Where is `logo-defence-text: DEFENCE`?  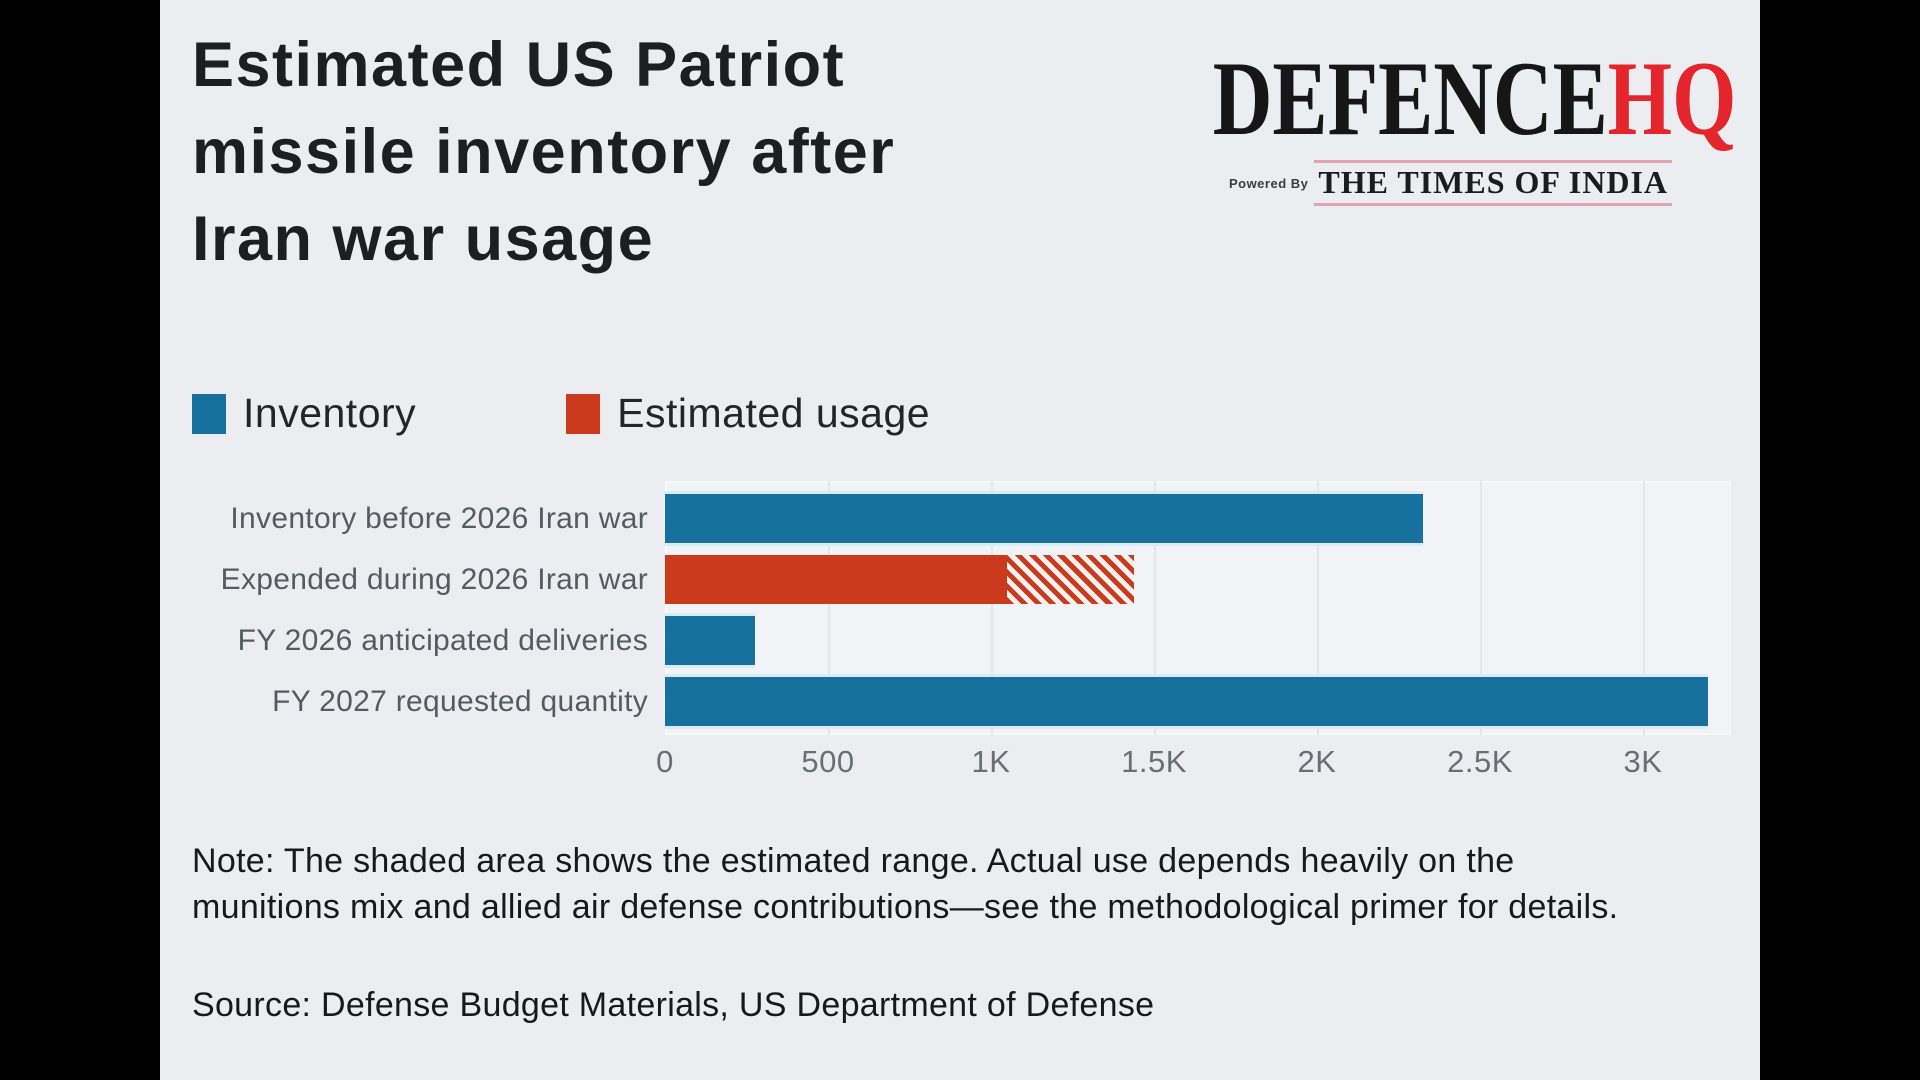 logo-defence-text: DEFENCE is located at coordinates (1410, 98).